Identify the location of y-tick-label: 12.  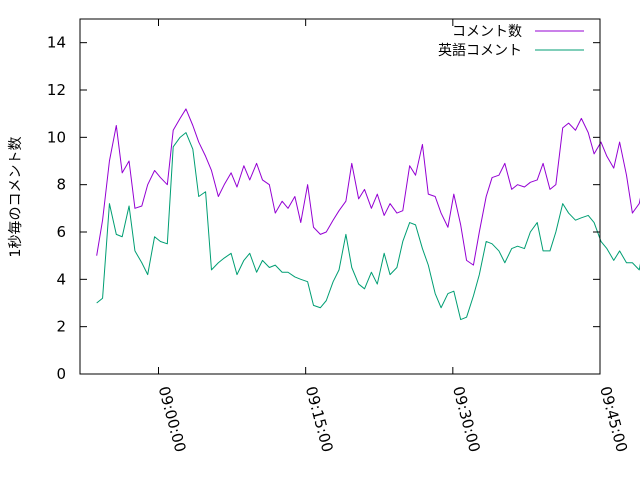
(56, 90).